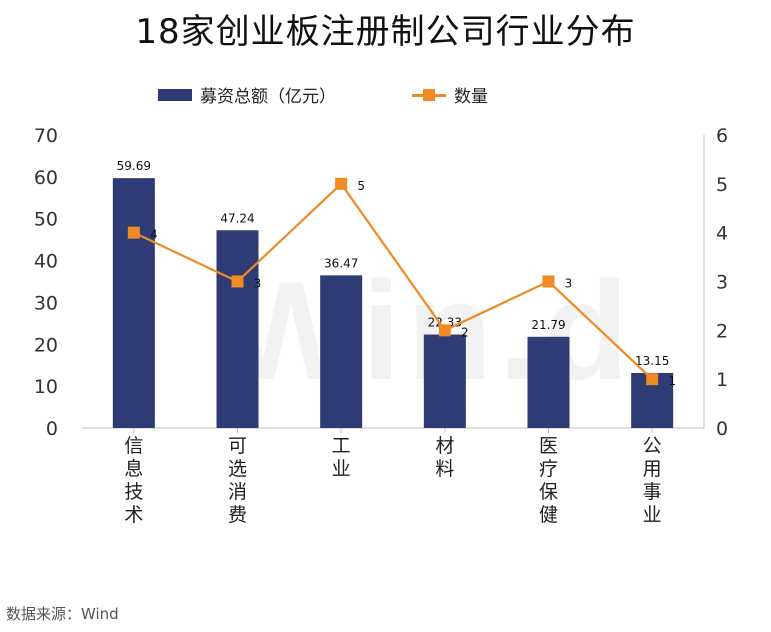 The width and height of the screenshot is (771, 632). Describe the element at coordinates (46, 136) in the screenshot. I see `y-left-tick-label: 70` at that location.